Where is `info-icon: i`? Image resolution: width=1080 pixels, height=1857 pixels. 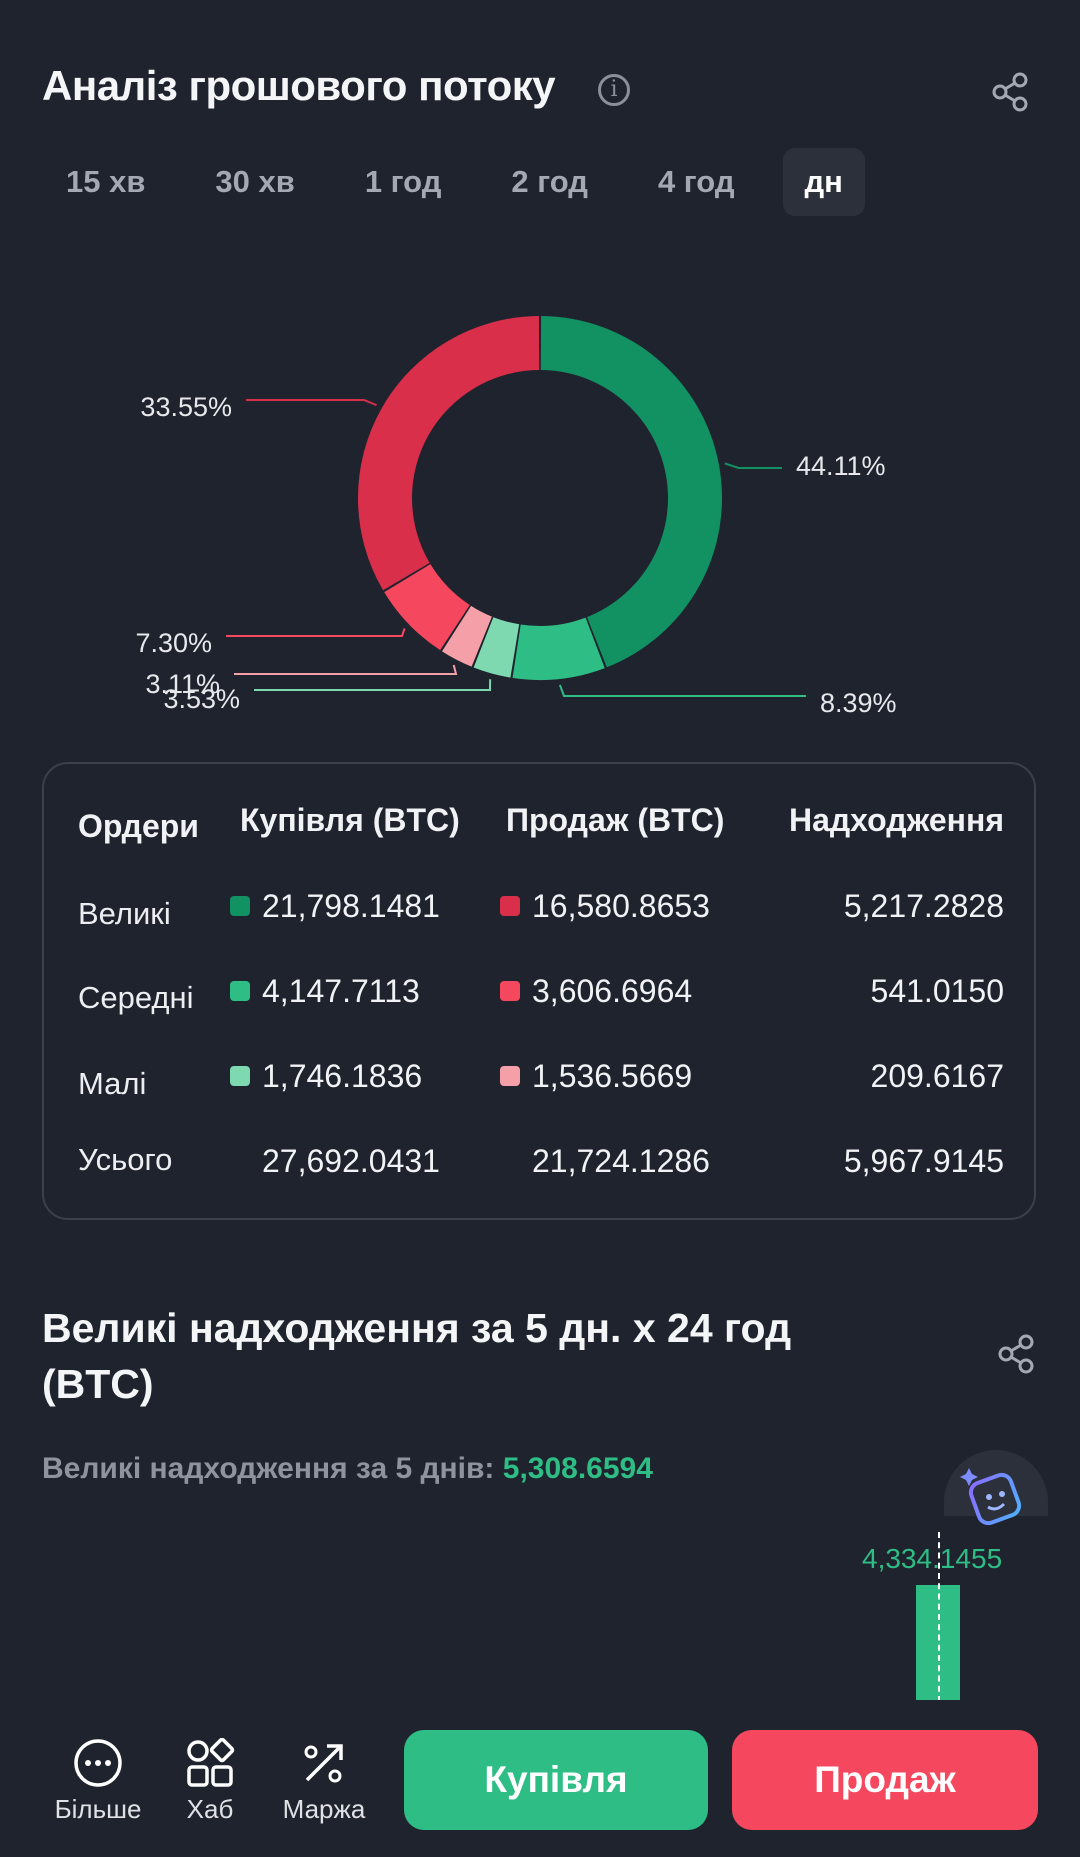 info-icon: i is located at coordinates (614, 90).